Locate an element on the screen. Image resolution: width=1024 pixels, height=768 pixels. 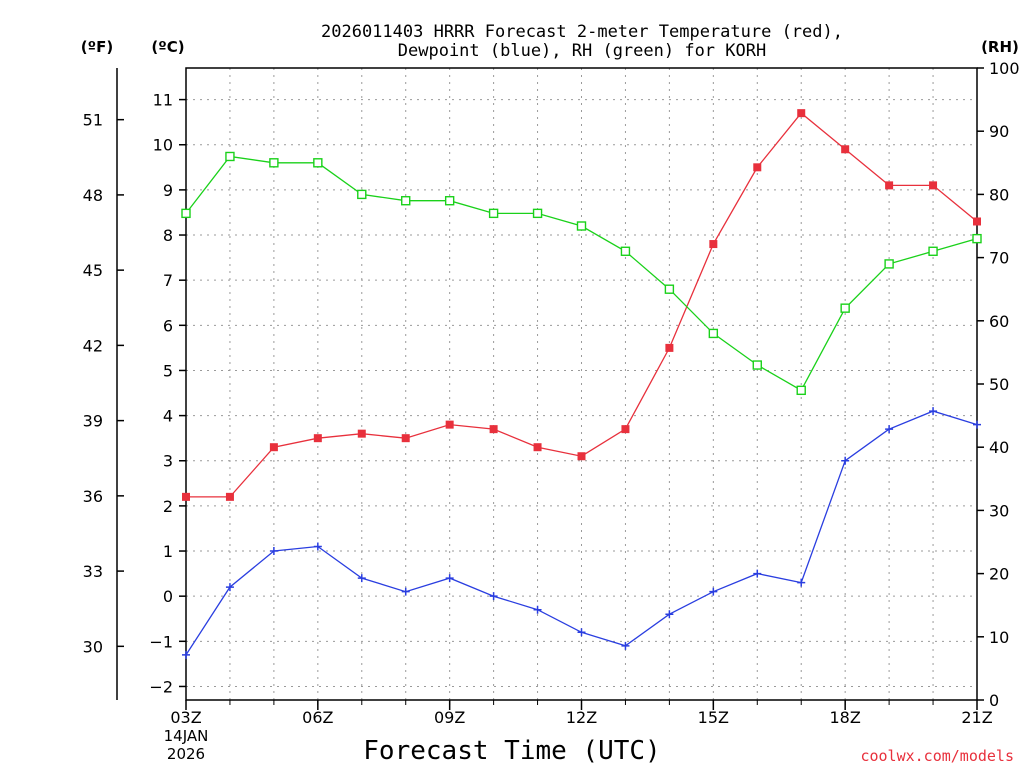
fahrenheit-tick-label: 42 is located at coordinates (93, 345).